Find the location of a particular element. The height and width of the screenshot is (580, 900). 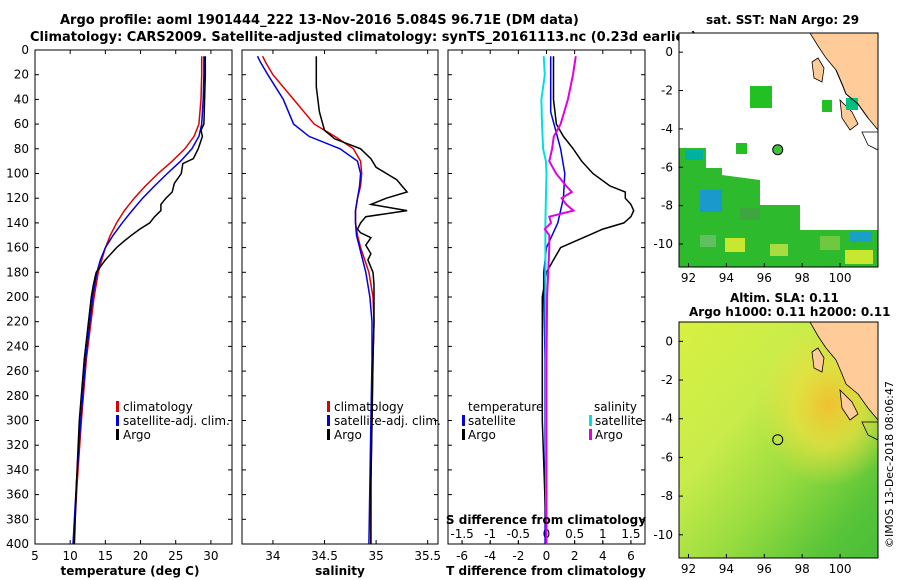

depth-tick-label: 380 is located at coordinates (17, 519).